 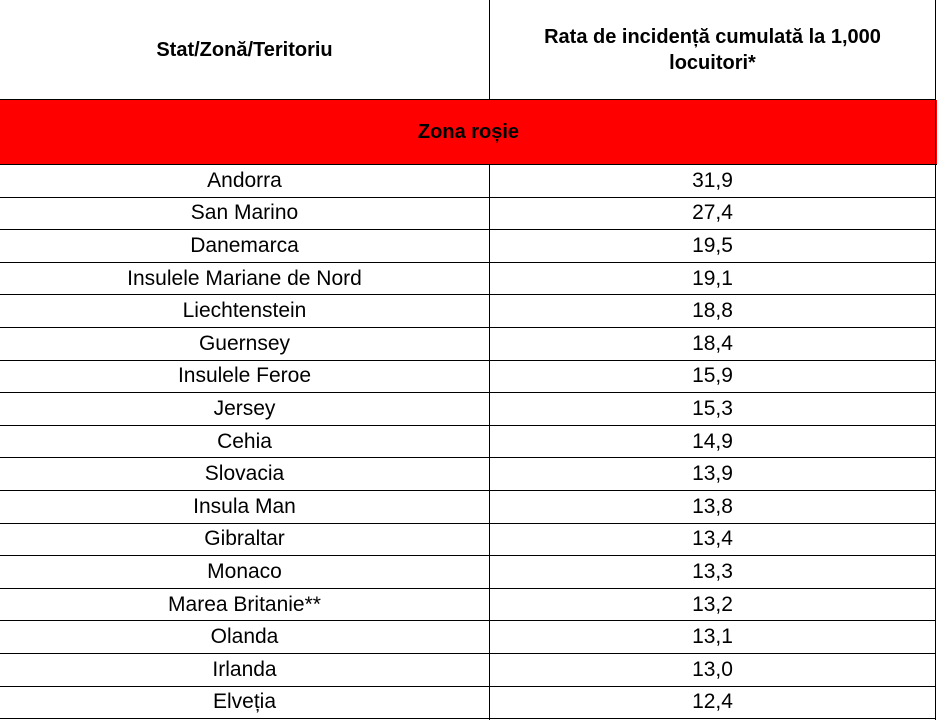 What do you see at coordinates (712, 637) in the screenshot?
I see `rate-cell: 13,1` at bounding box center [712, 637].